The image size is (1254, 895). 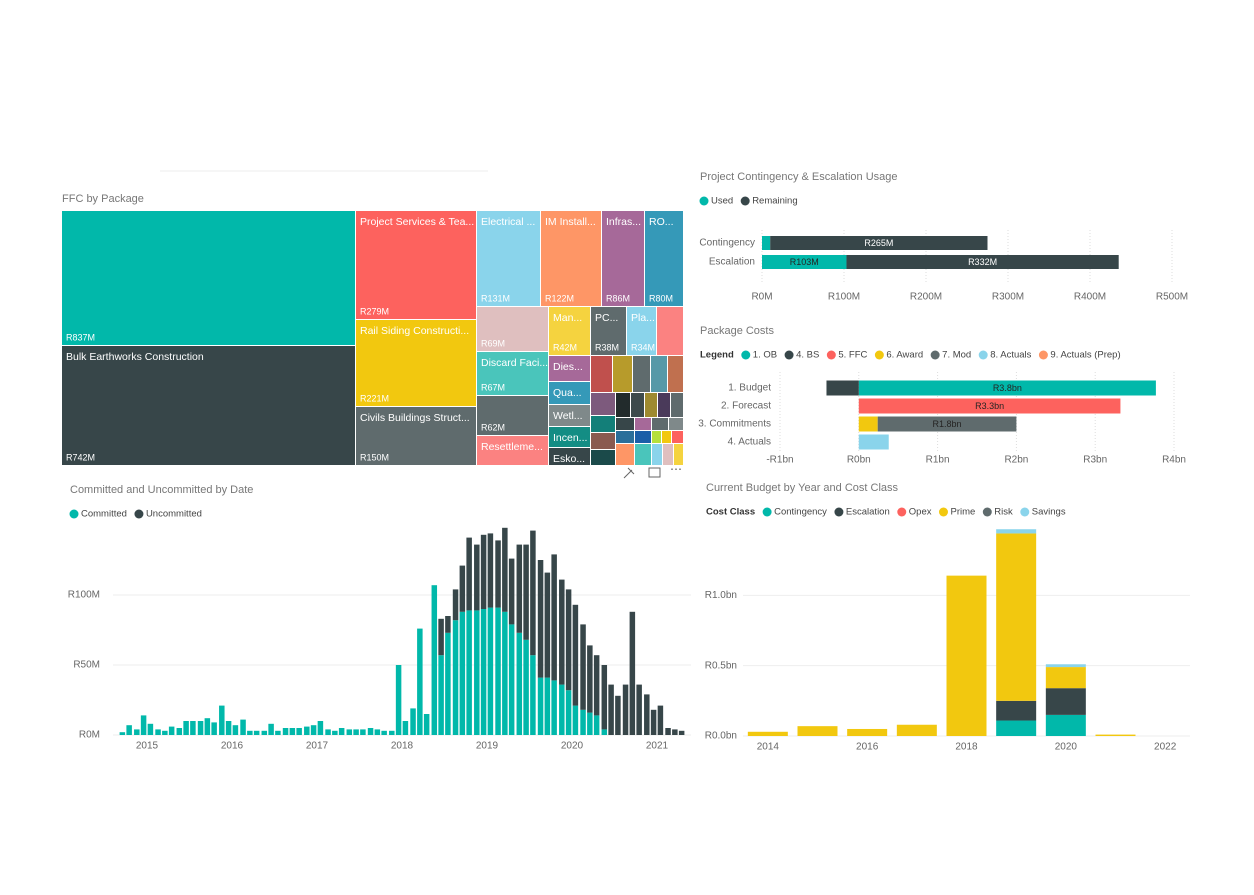 I want to click on treemap-value: R38M, so click(x=607, y=347).